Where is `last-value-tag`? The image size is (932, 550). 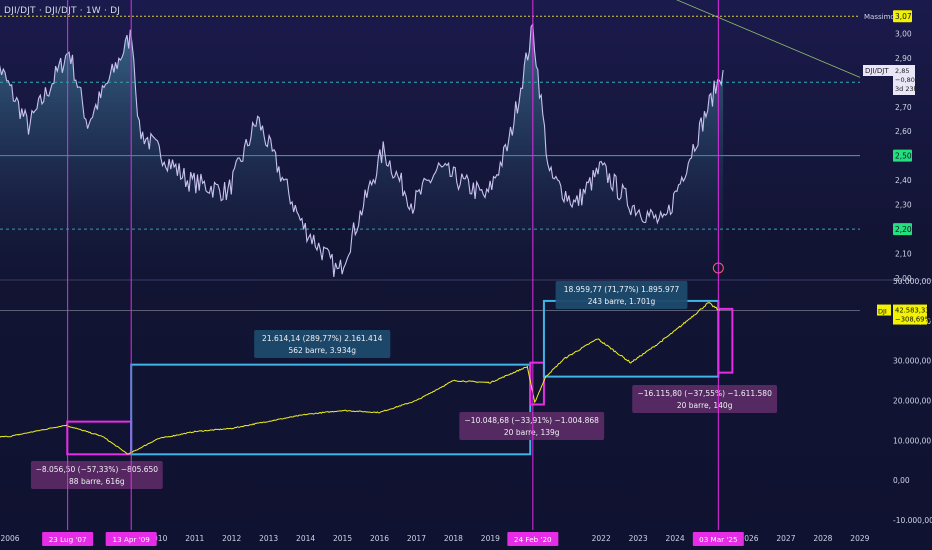
last-value-tag is located at coordinates (878, 70).